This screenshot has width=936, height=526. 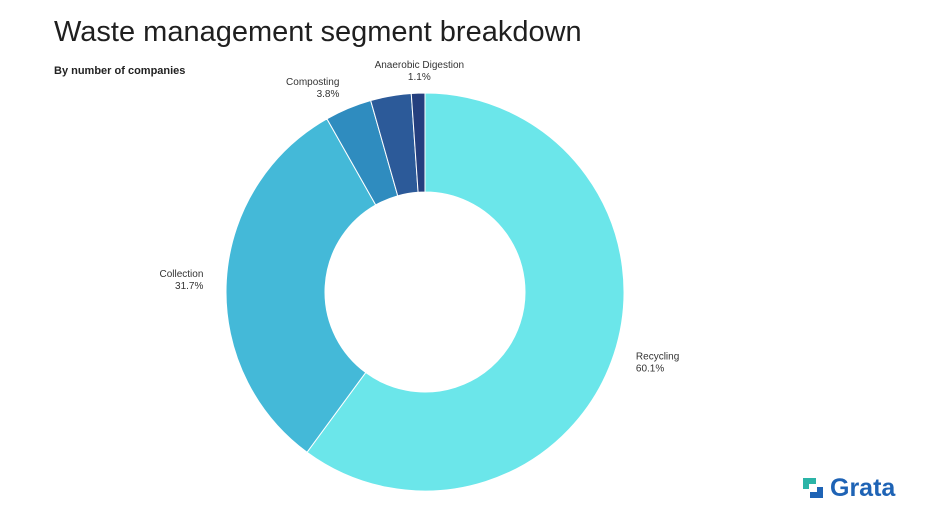 I want to click on slice-label-value: 1.1%, so click(x=419, y=77).